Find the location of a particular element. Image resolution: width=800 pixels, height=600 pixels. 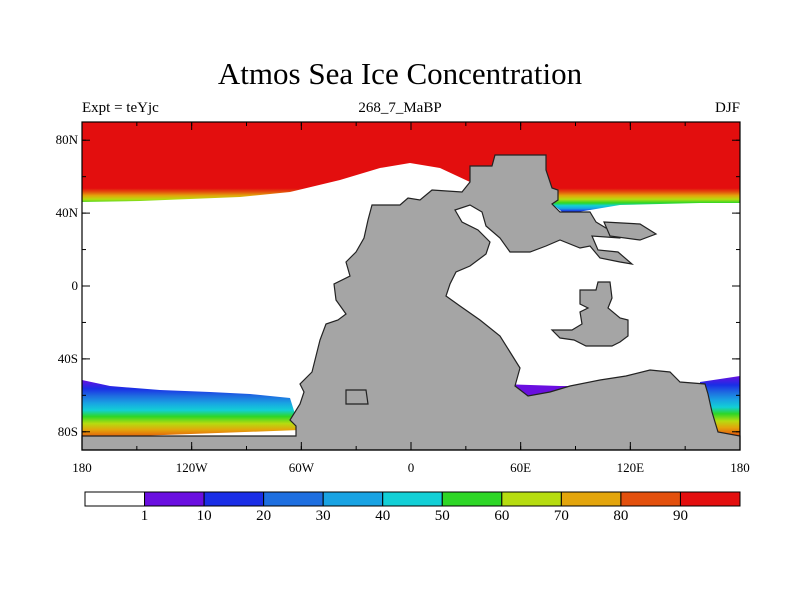

x-tick-label: 0 is located at coordinates (411, 467).